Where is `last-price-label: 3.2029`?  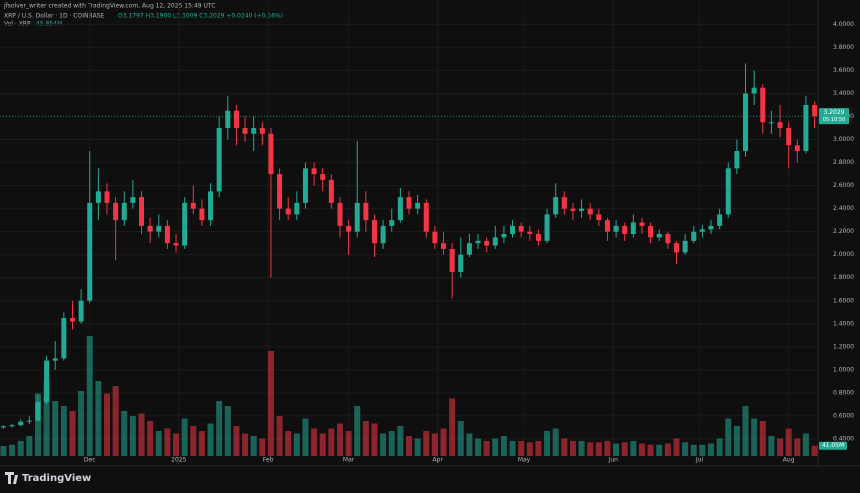
last-price-label: 3.2029 is located at coordinates (834, 112).